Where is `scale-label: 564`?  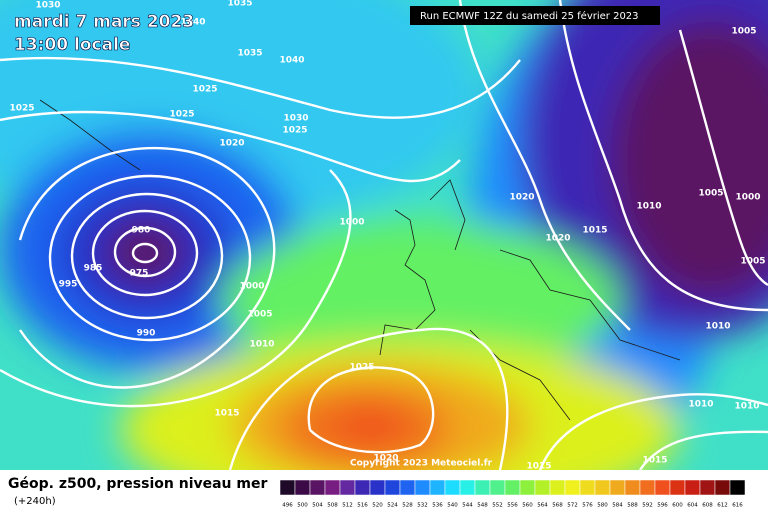
scale-label: 564 is located at coordinates (542, 506).